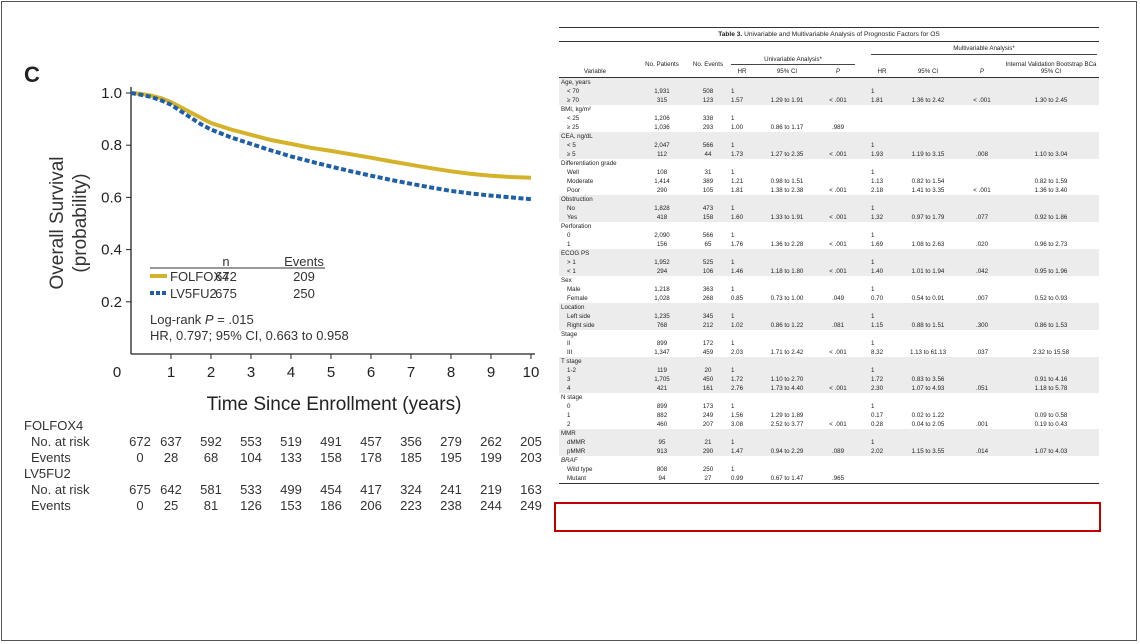 This screenshot has height=644, width=1140. Describe the element at coordinates (331, 135) in the screenshot. I see `survival-curve-folfox4` at that location.